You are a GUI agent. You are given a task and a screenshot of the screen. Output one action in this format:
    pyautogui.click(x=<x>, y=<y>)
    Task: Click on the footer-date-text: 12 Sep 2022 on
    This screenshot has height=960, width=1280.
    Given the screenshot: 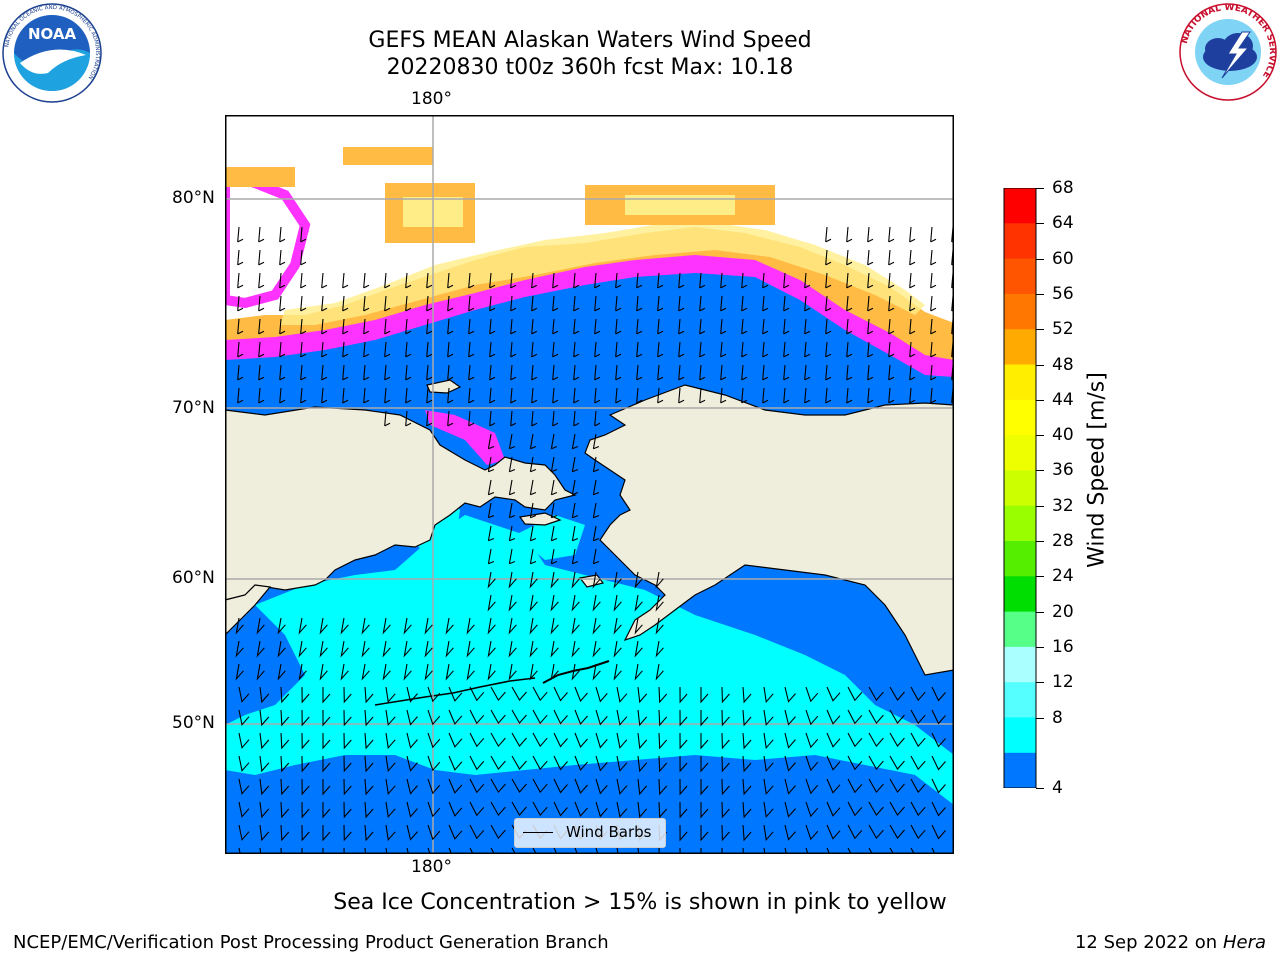 What is the action you would take?
    pyautogui.click(x=1146, y=942)
    